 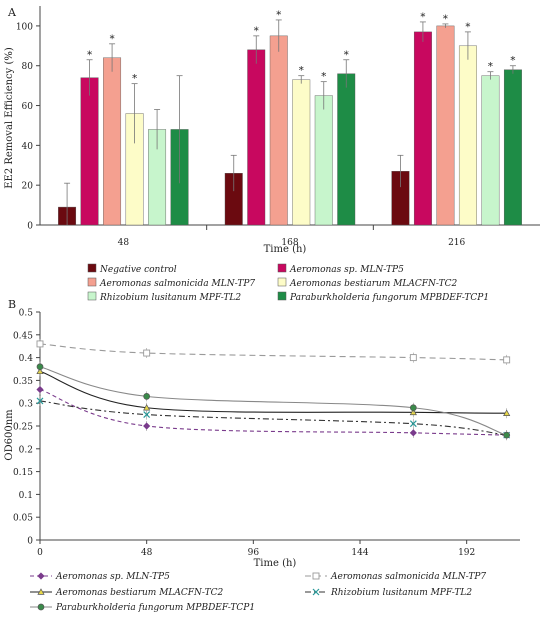 I want to click on panel-a-x-tick-label: 168, so click(x=289, y=243).